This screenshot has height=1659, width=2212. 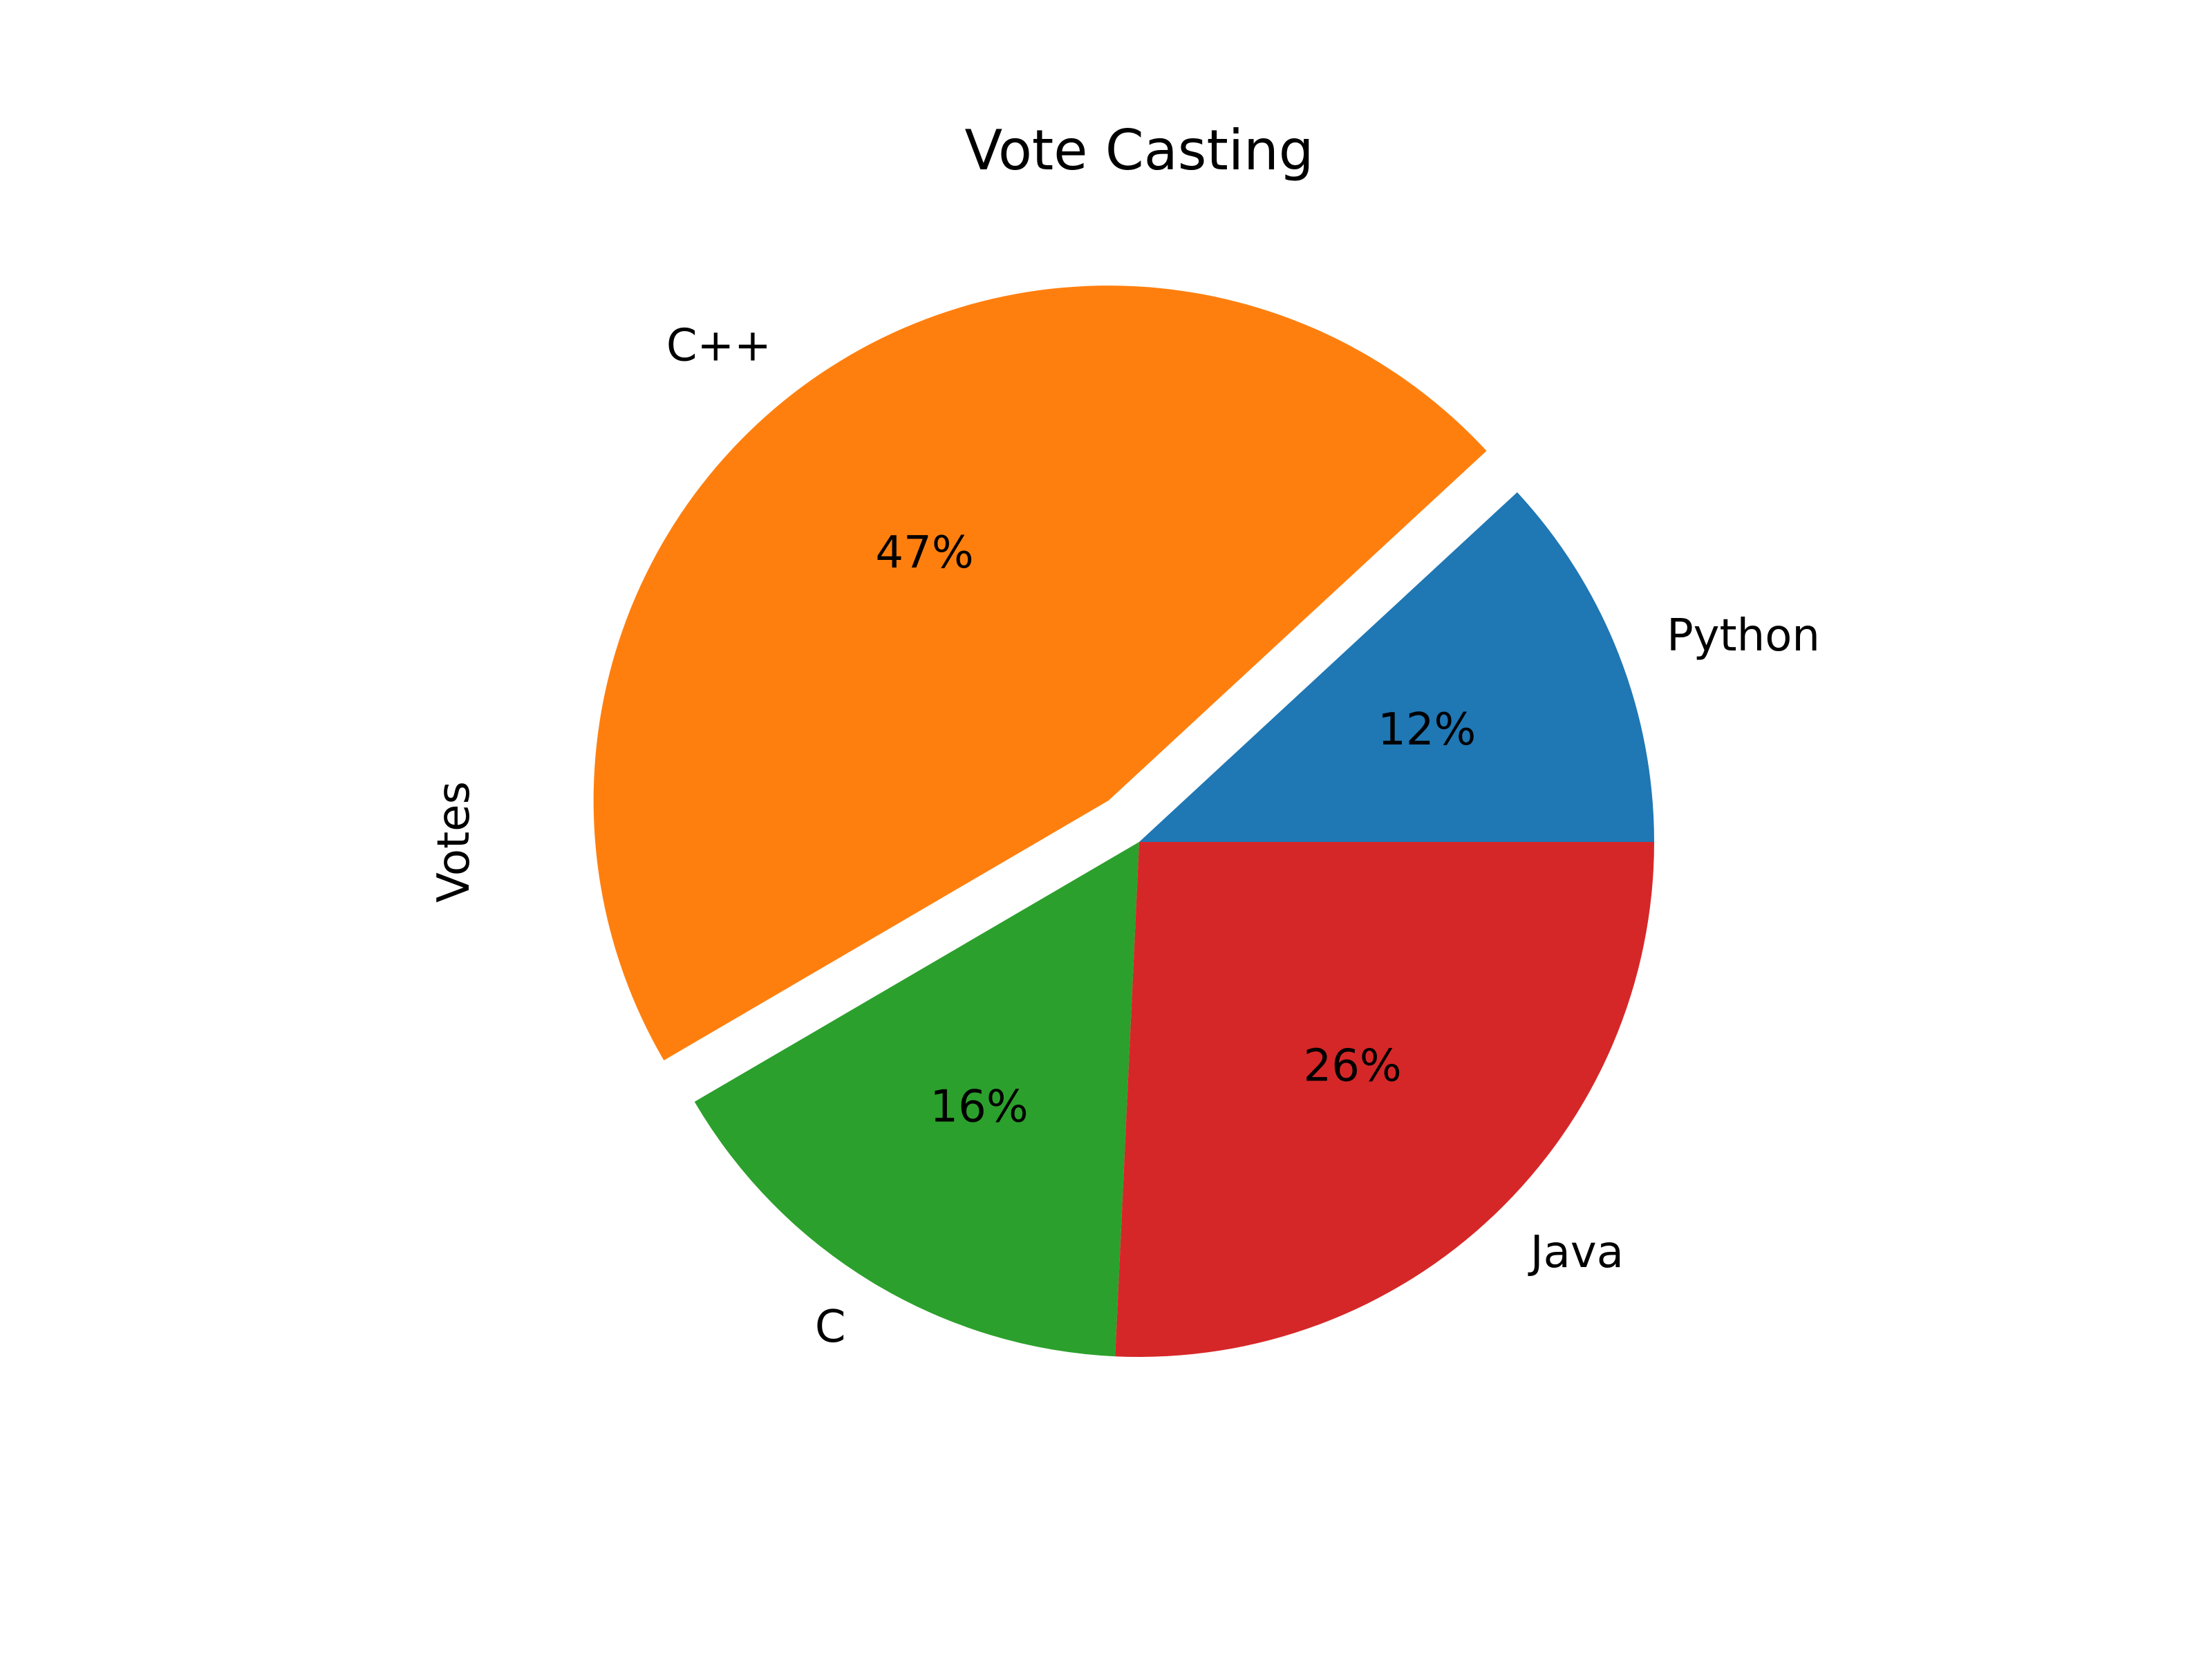 I want to click on y-axis-label: Votes, so click(x=454, y=842).